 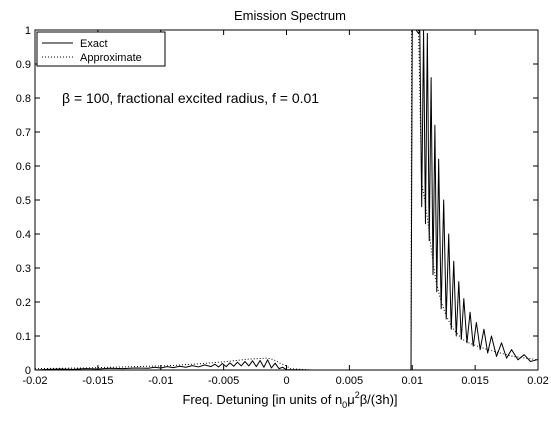 I want to click on legend-label-approximate: Approximate, so click(x=111, y=58).